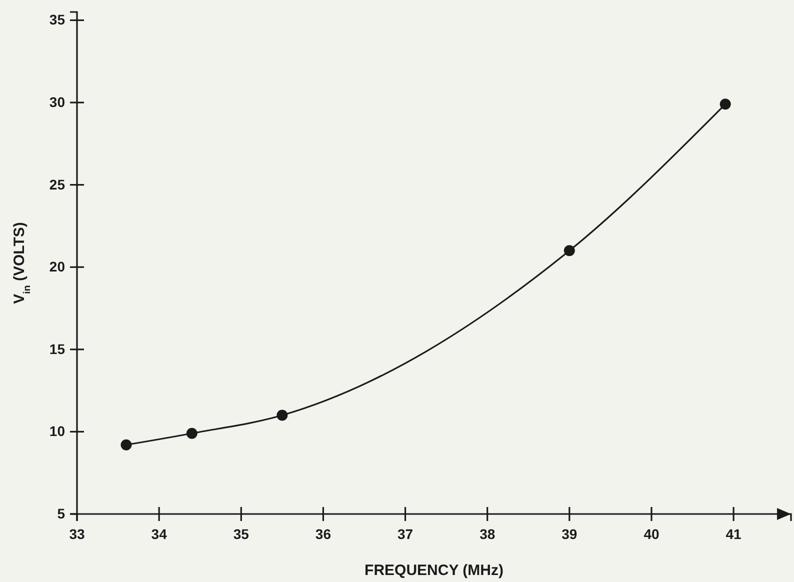  What do you see at coordinates (159, 534) in the screenshot?
I see `x-tick-label: 34` at bounding box center [159, 534].